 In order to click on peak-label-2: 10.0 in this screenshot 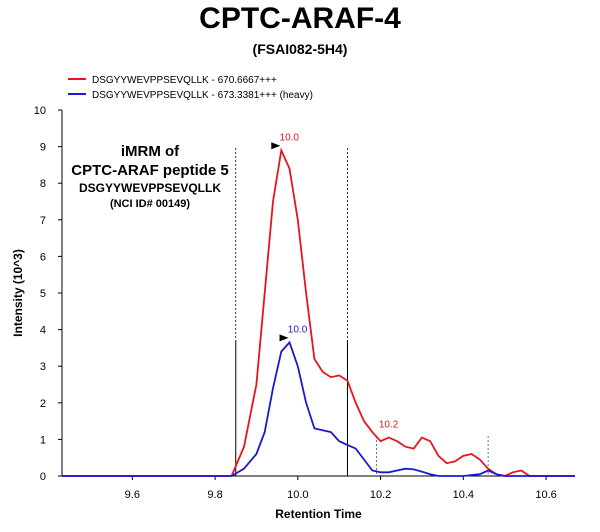, I will do `click(298, 329)`.